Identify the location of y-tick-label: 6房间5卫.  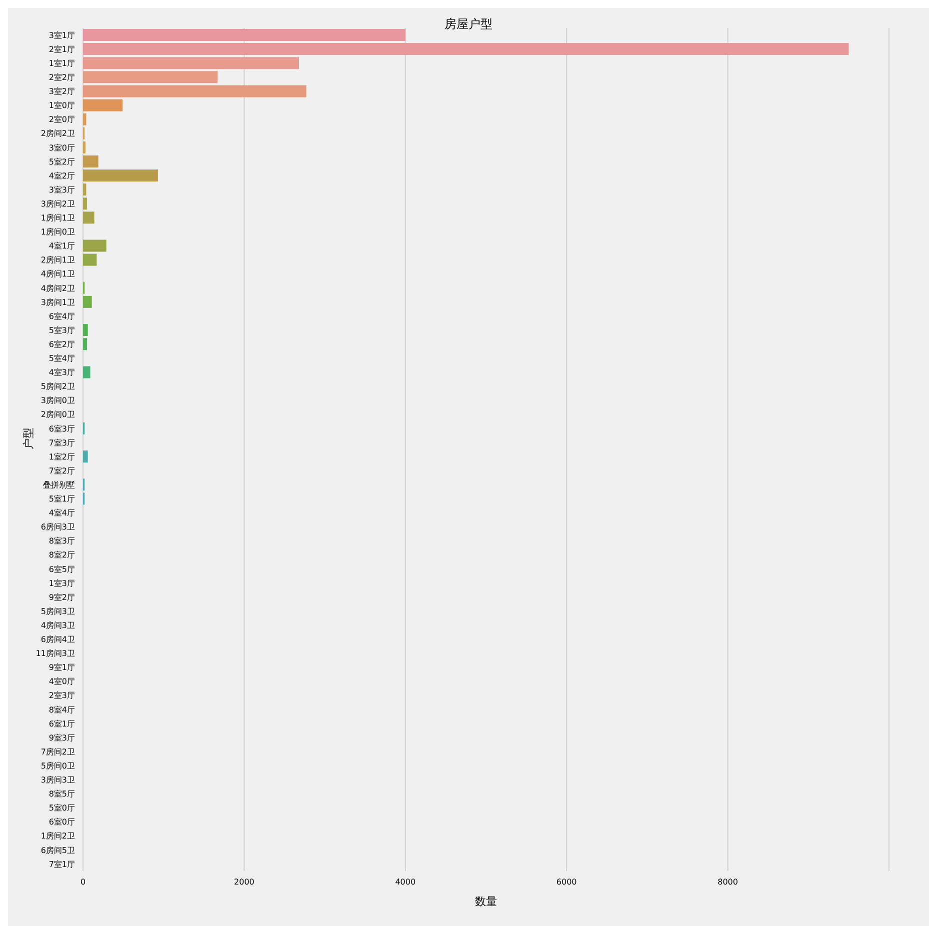
(57, 850).